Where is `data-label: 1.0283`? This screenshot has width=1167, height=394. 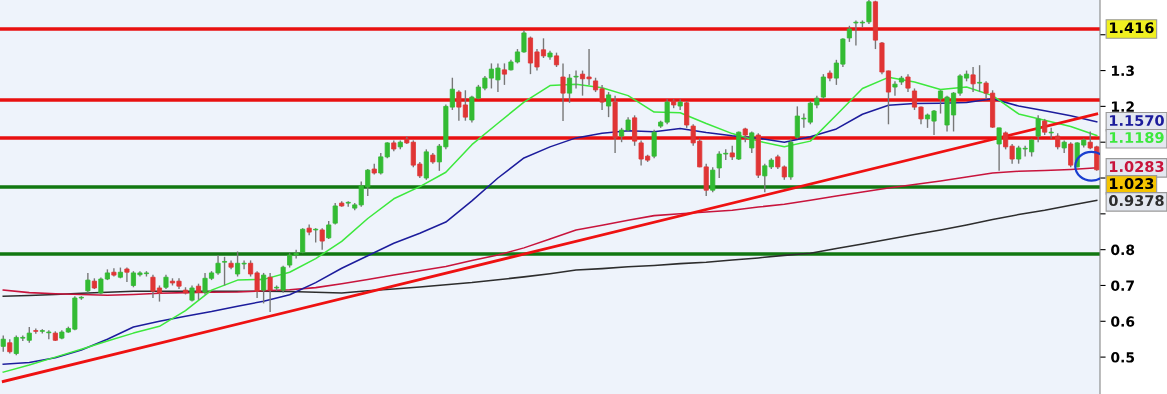 data-label: 1.0283 is located at coordinates (1136, 167).